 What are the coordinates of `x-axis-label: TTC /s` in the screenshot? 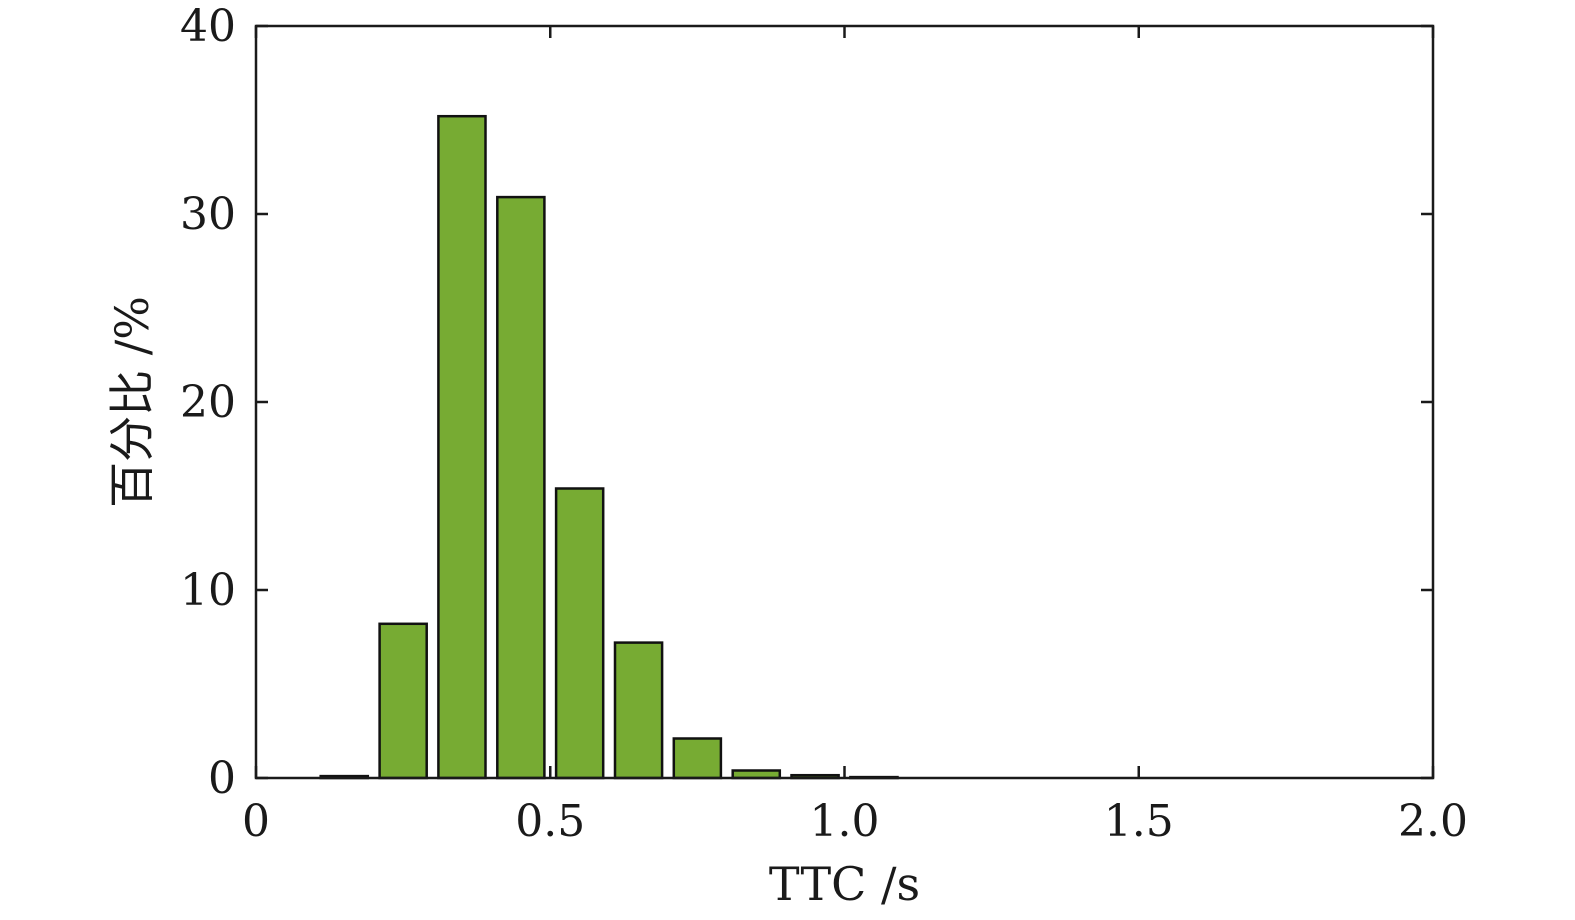 It's located at (844, 884).